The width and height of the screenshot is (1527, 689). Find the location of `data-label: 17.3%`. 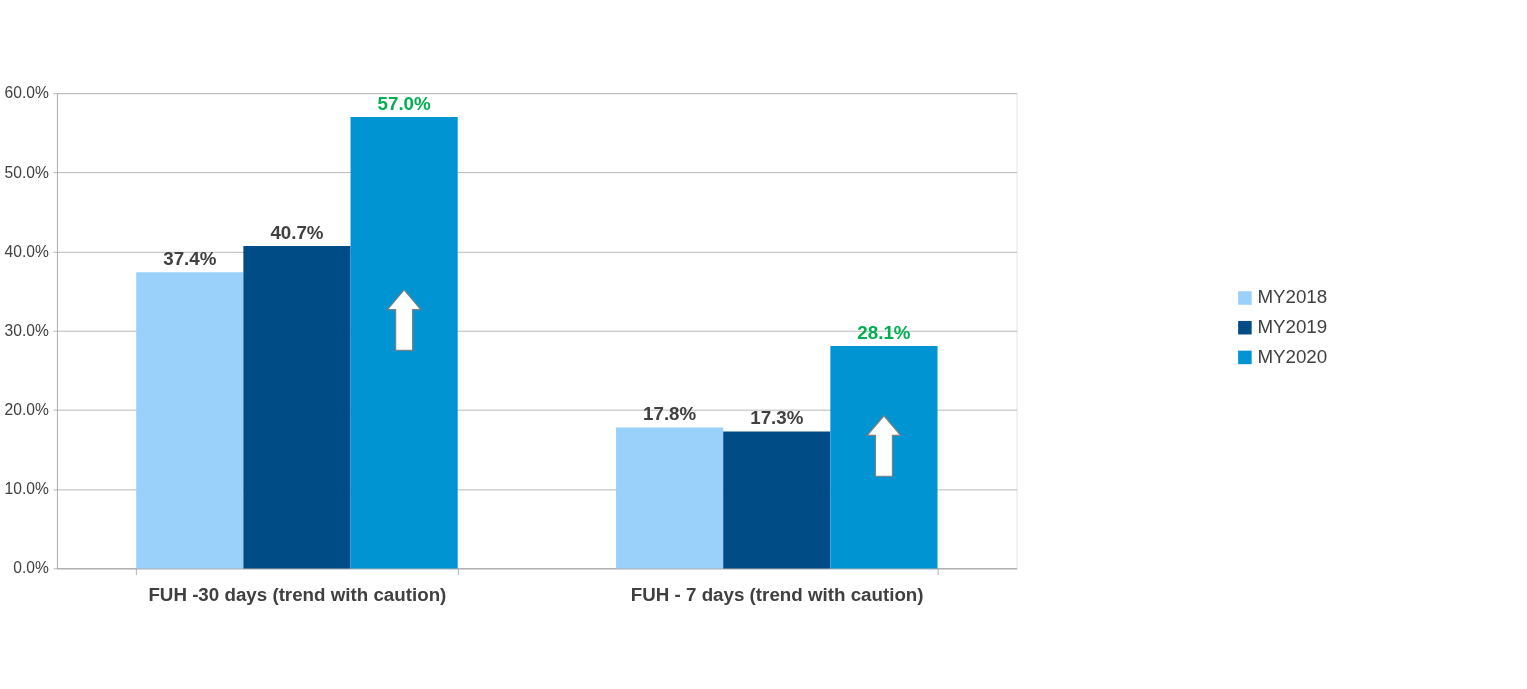

data-label: 17.3% is located at coordinates (777, 418).